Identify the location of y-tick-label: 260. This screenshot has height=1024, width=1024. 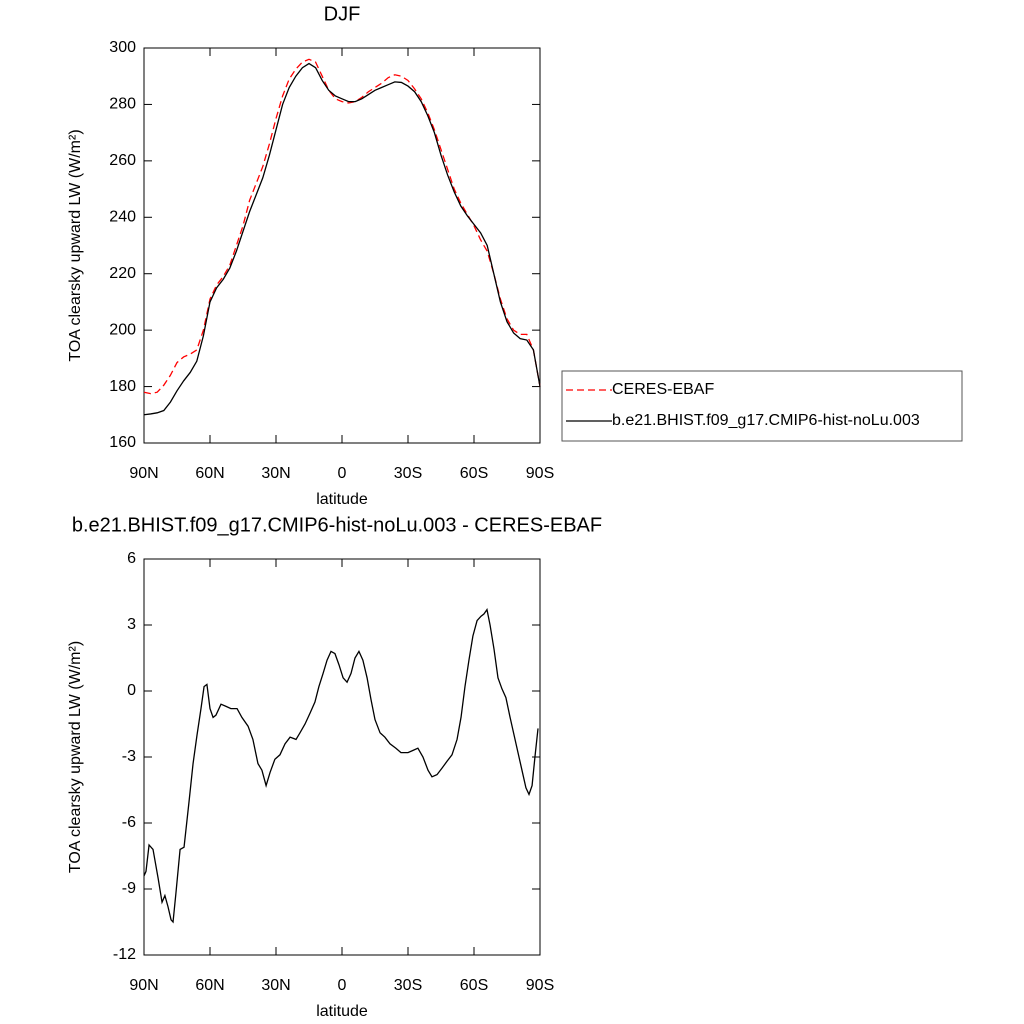
(122, 160).